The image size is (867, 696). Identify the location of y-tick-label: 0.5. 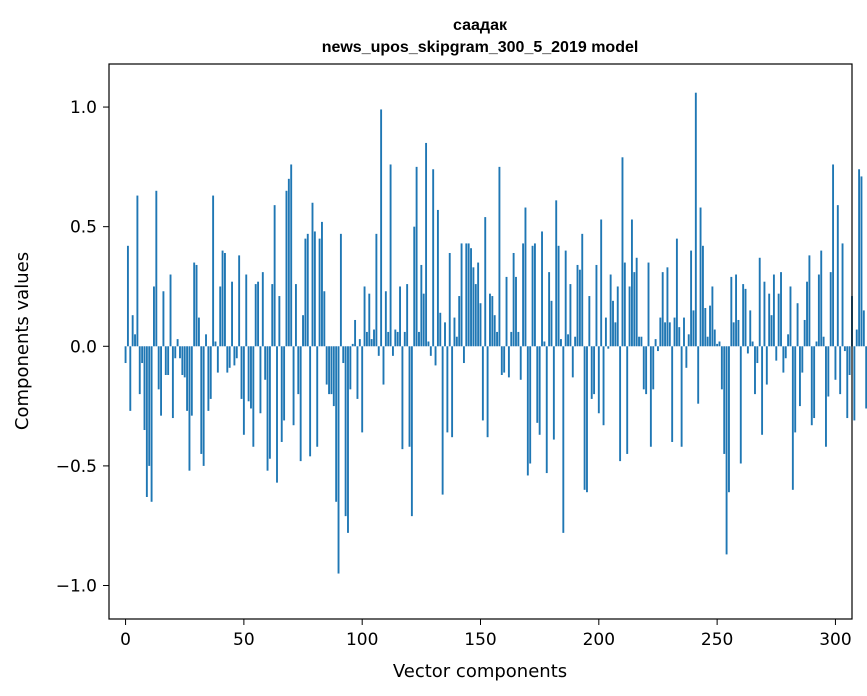
(83, 228).